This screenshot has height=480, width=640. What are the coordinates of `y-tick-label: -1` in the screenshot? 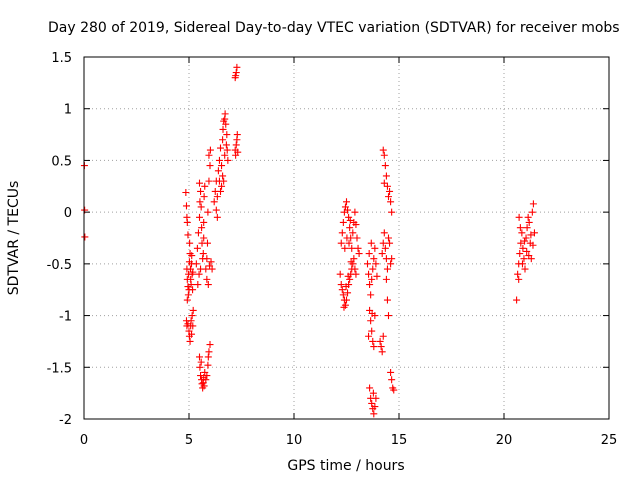 It's located at (65, 317).